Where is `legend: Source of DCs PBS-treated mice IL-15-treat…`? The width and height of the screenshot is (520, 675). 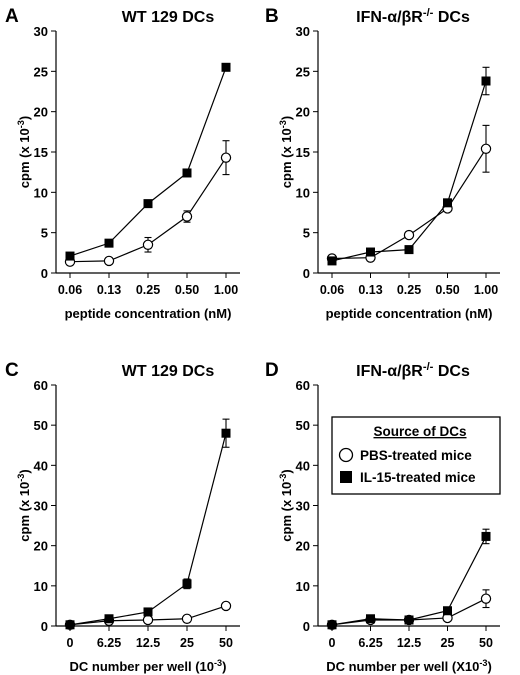
legend: Source of DCs PBS-treated mice IL-15-treat… is located at coordinates (416, 455).